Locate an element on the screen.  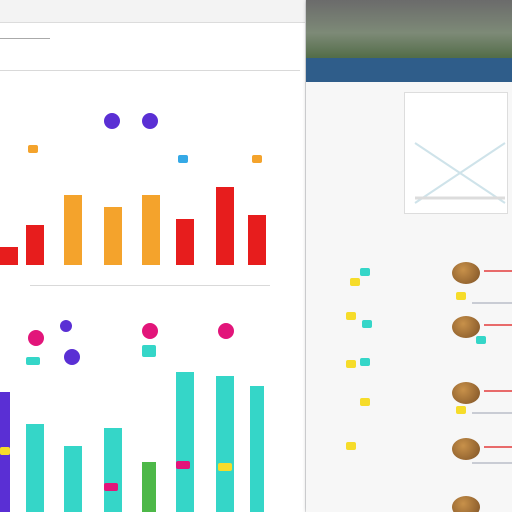
app-header is located at coordinates (409, 70).